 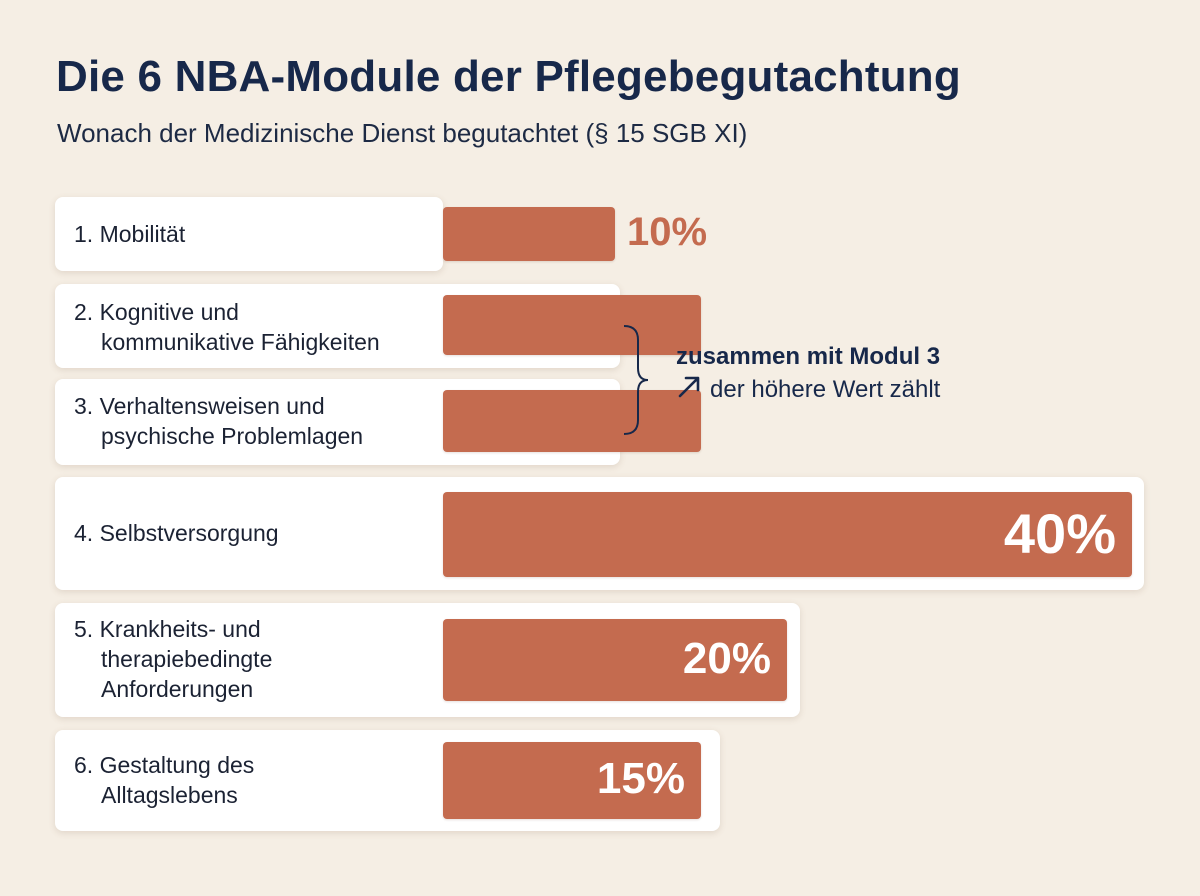 What do you see at coordinates (156, 312) in the screenshot?
I see `module-label-line: 2. Kognitive und` at bounding box center [156, 312].